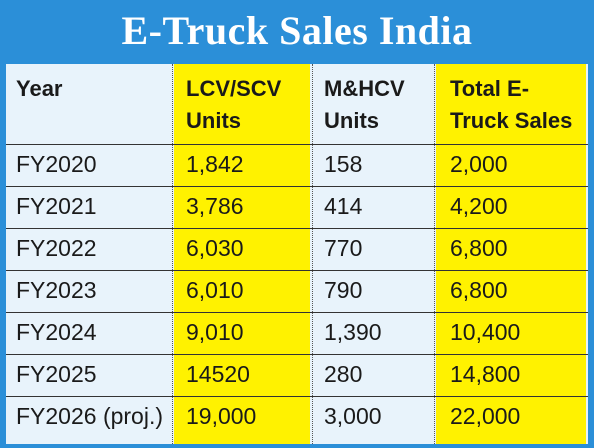 The height and width of the screenshot is (448, 594). Describe the element at coordinates (215, 332) in the screenshot. I see `table-cell-lcv-scv: 9,010` at that location.